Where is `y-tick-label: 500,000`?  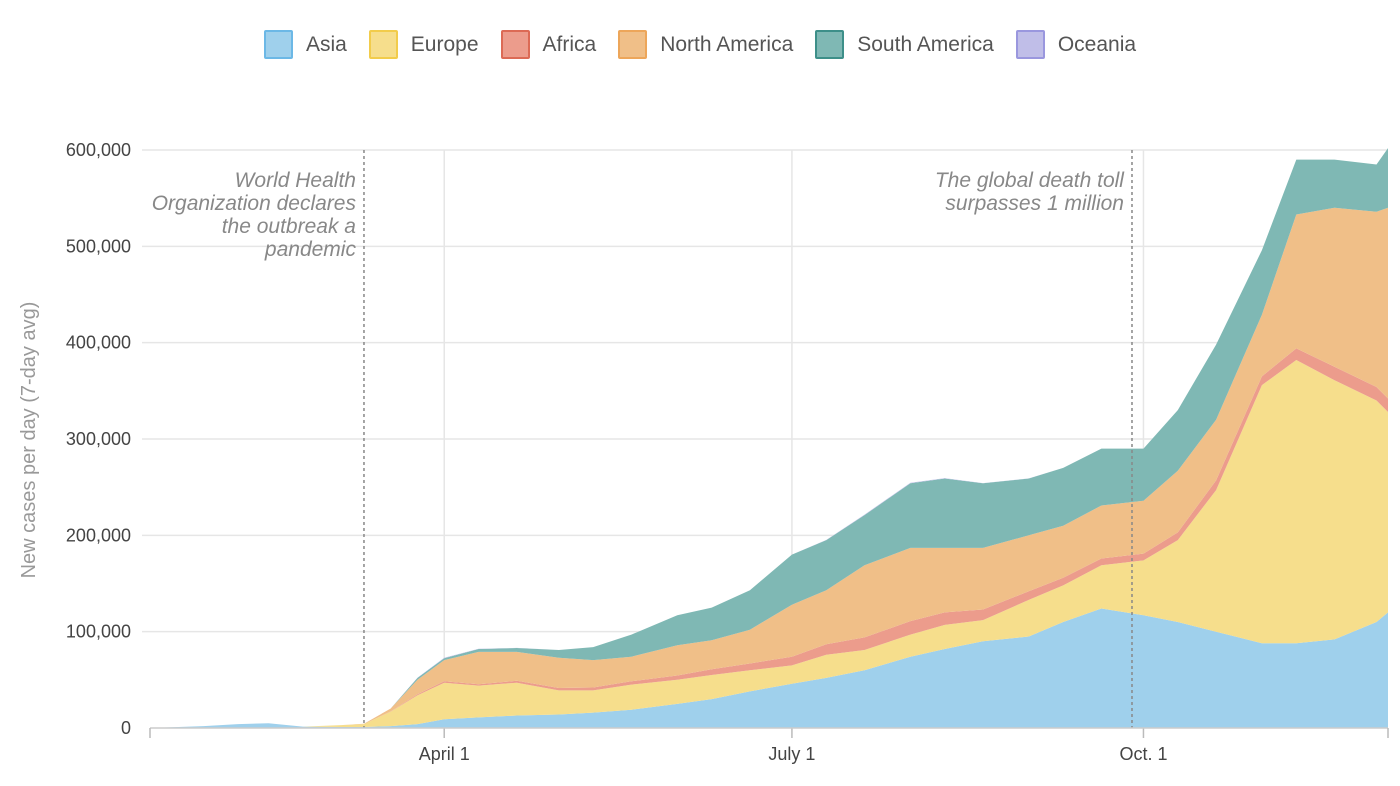 y-tick-label: 500,000 is located at coordinates (98, 246).